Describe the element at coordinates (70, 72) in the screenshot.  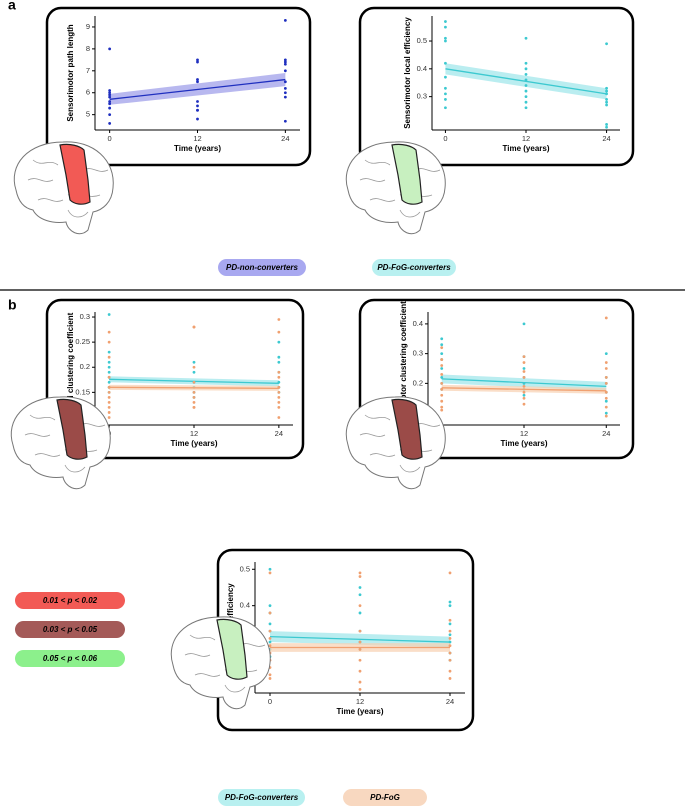
I see `y-axis-title: Sensorimotor path length` at that location.